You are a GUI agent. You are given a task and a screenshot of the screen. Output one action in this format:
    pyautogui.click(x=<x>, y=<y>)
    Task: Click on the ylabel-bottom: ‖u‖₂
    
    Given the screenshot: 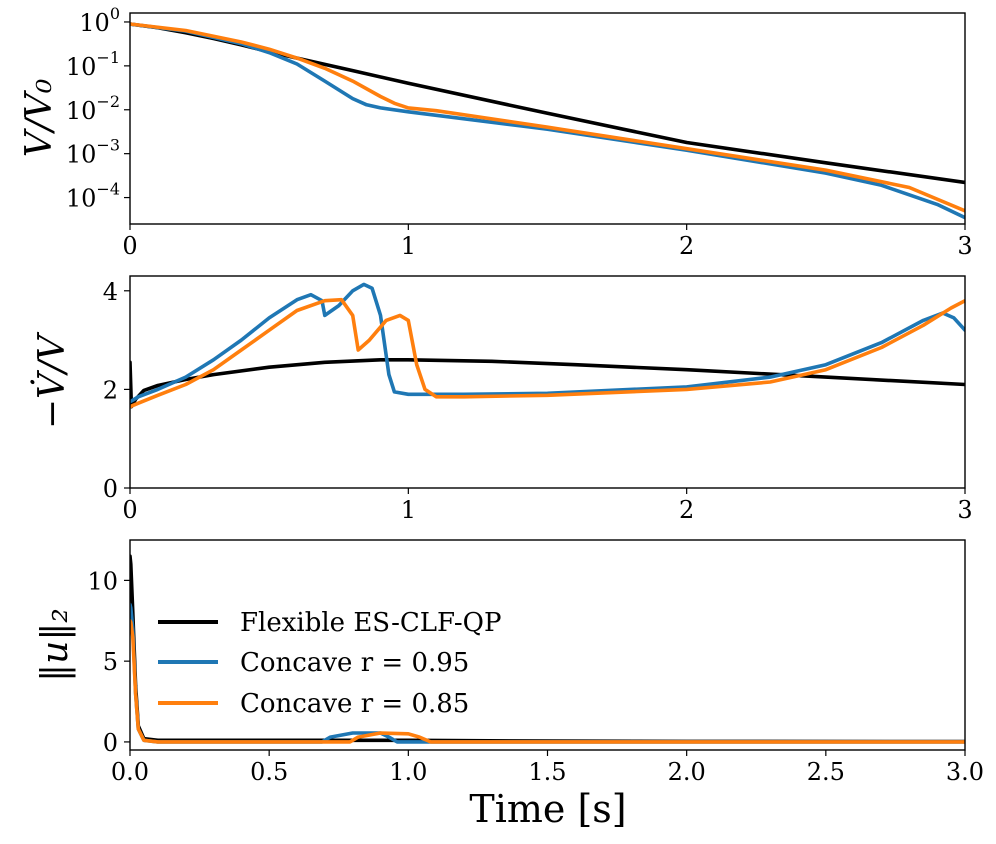 What is the action you would take?
    pyautogui.click(x=55, y=645)
    